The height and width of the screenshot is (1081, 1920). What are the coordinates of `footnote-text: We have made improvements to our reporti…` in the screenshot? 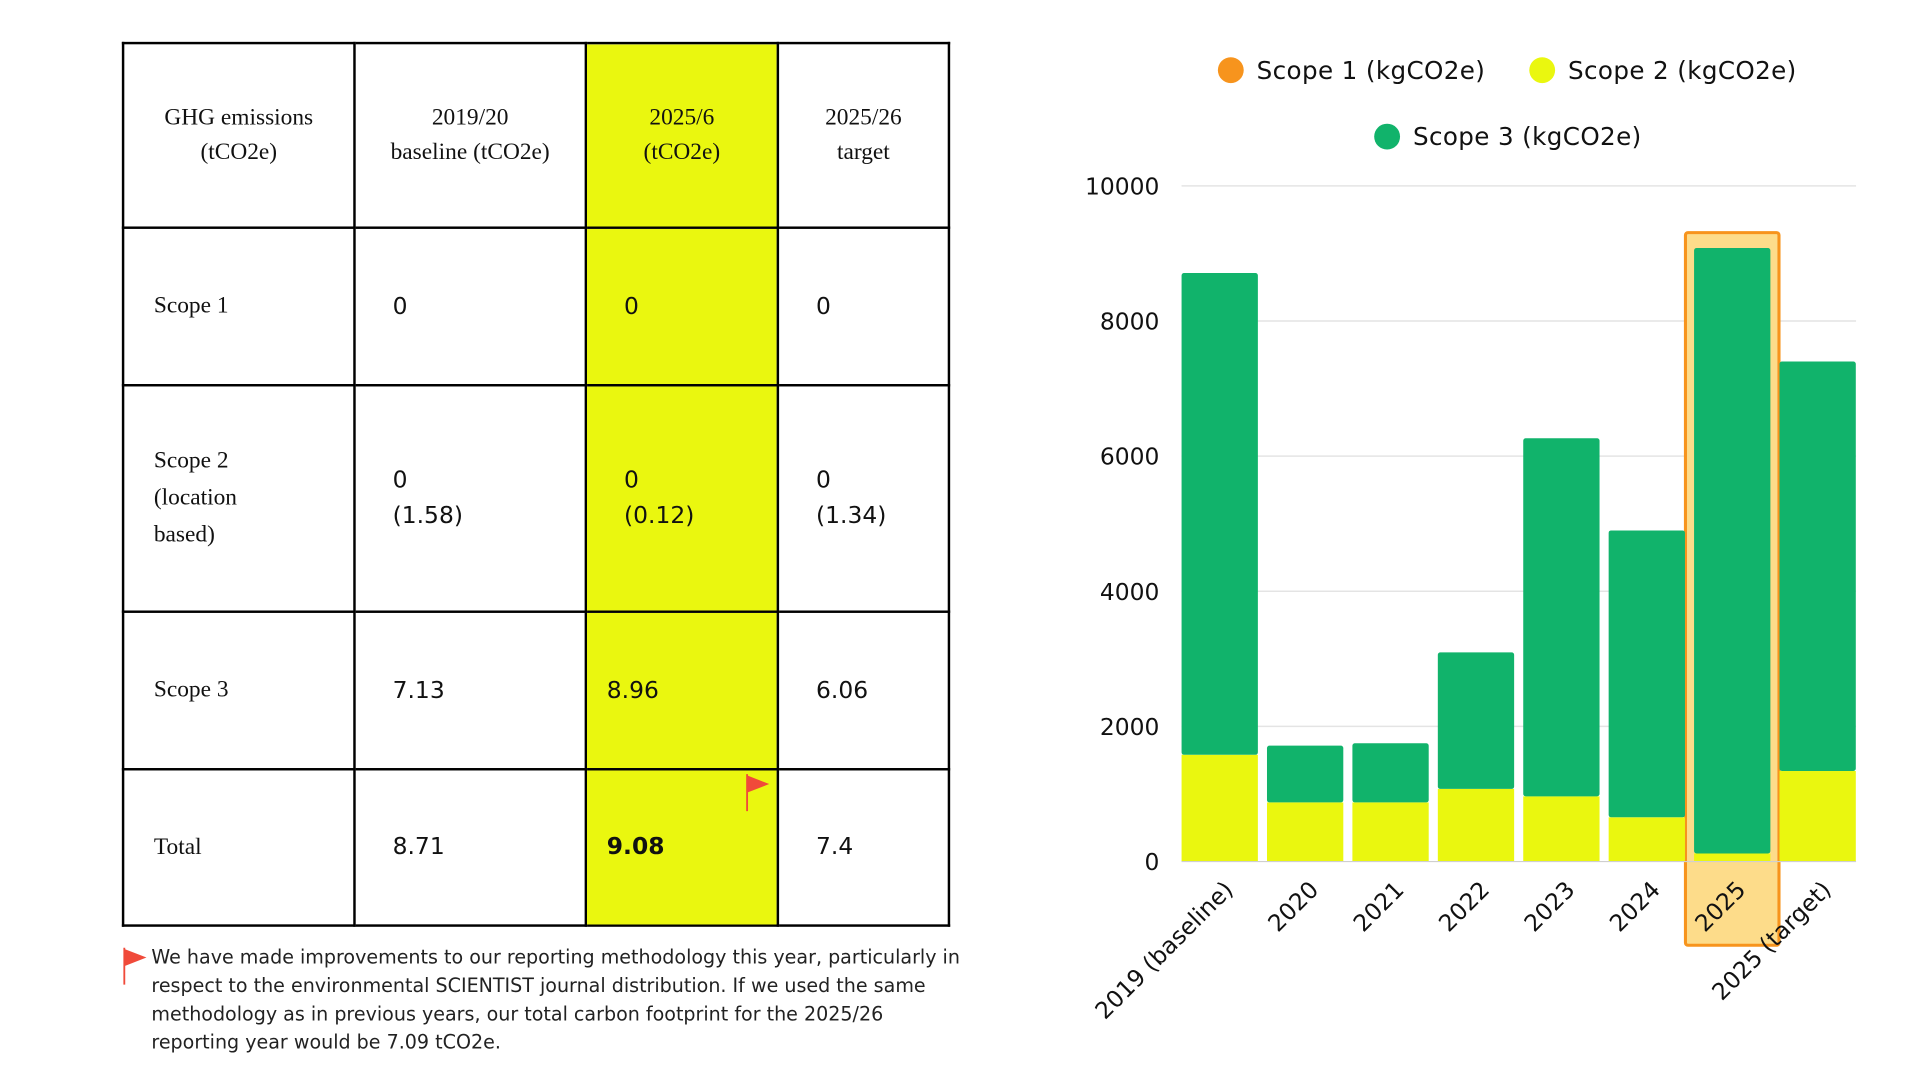 It's located at (555, 1000).